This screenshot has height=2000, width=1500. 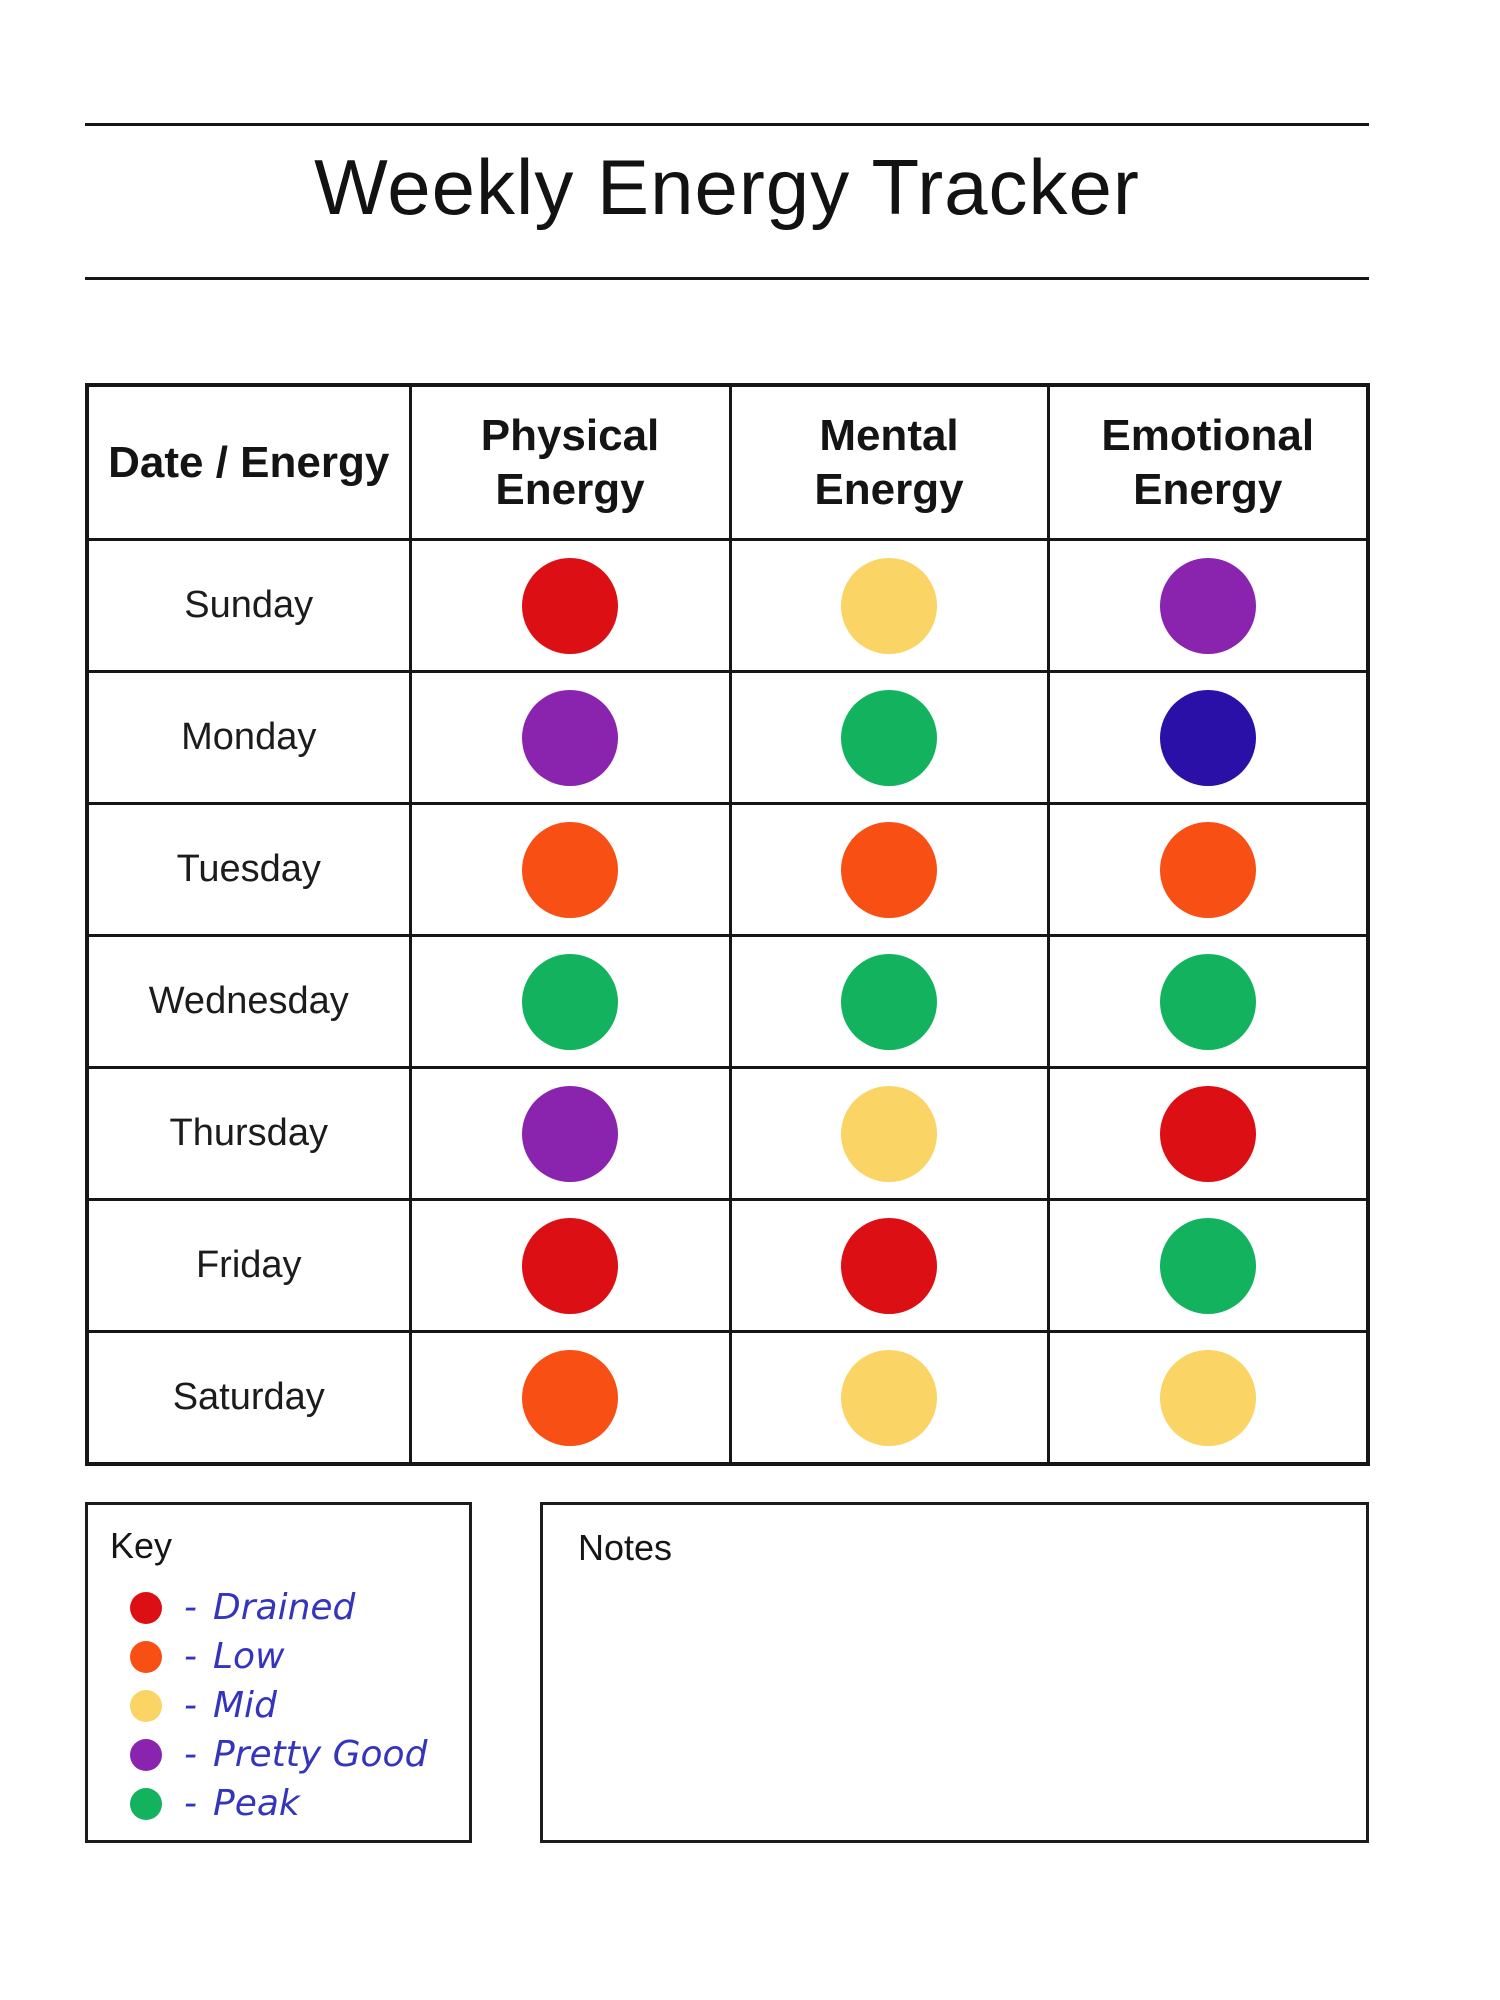 What do you see at coordinates (146, 1607) in the screenshot?
I see `legend-dot-red` at bounding box center [146, 1607].